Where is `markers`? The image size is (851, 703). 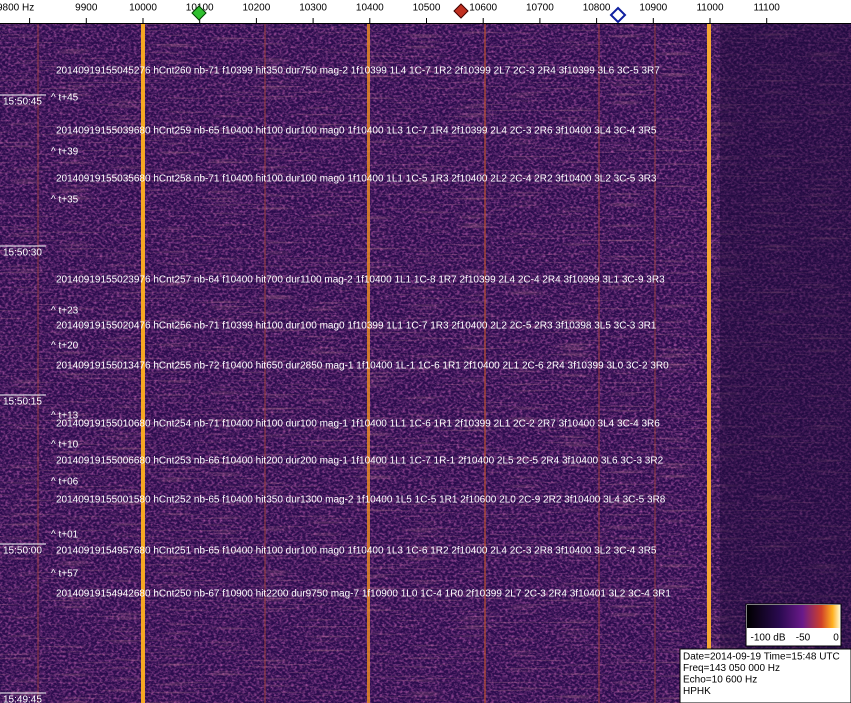
markers is located at coordinates (409, 13).